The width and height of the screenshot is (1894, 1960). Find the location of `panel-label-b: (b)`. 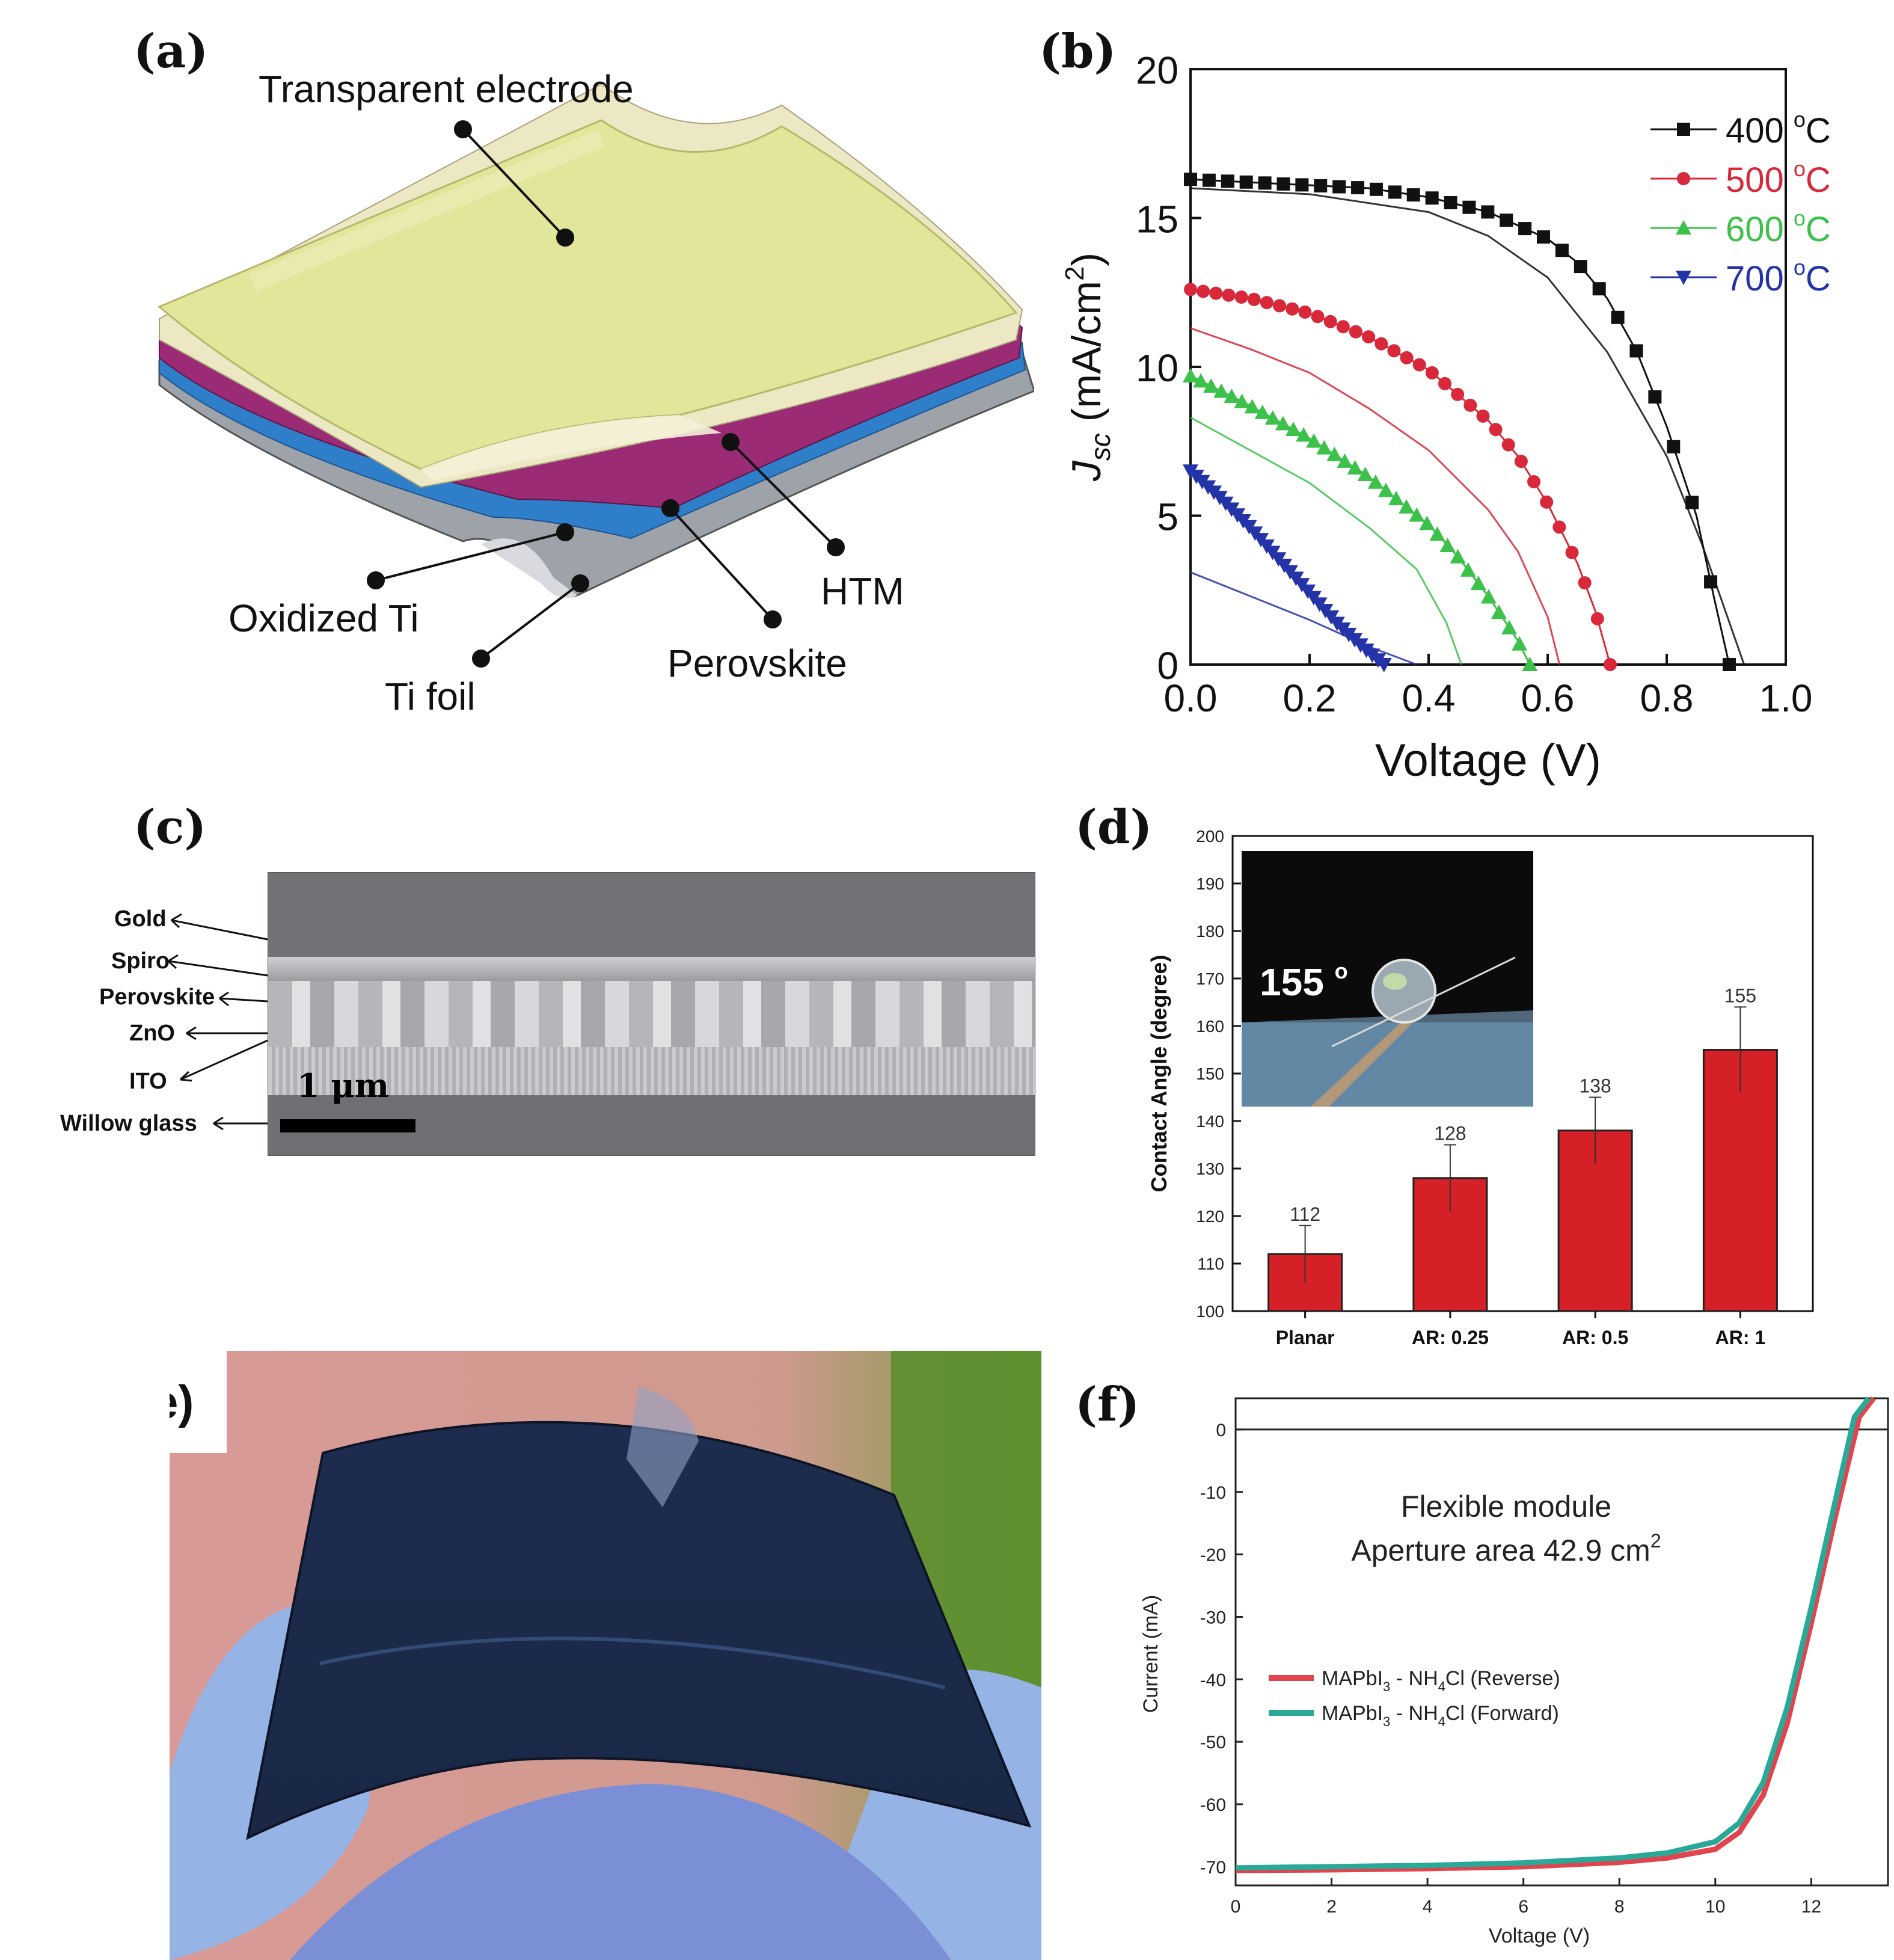

panel-label-b: (b) is located at coordinates (1078, 51).